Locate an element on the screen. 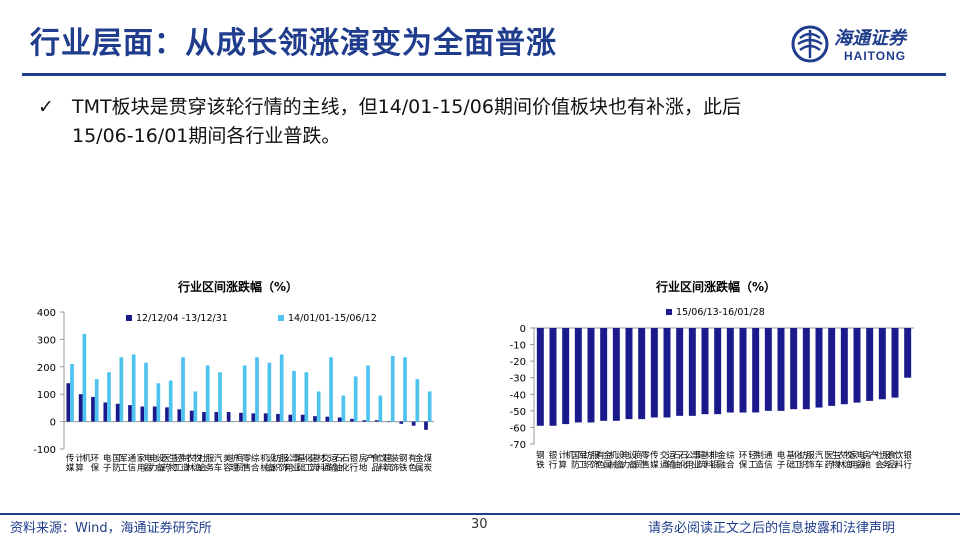 The width and height of the screenshot is (960, 540). svg-text: 信 is located at coordinates (132, 468).